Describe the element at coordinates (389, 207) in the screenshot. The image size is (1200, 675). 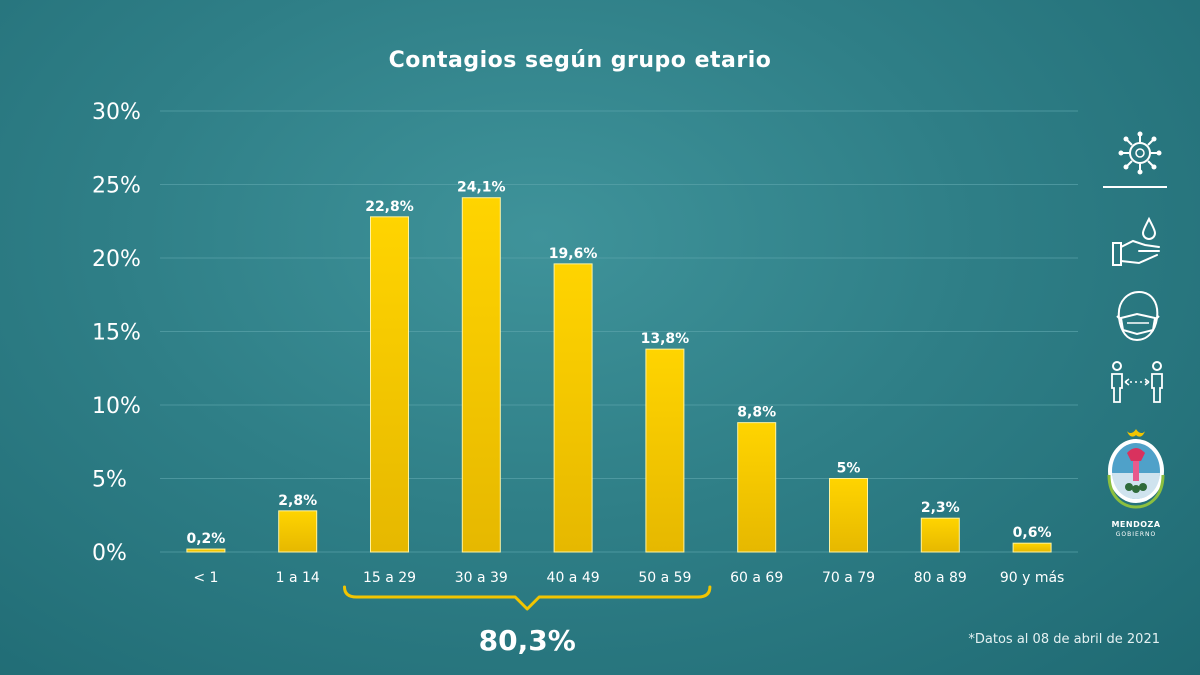
I see `bar-value-label: 22,8%` at that location.